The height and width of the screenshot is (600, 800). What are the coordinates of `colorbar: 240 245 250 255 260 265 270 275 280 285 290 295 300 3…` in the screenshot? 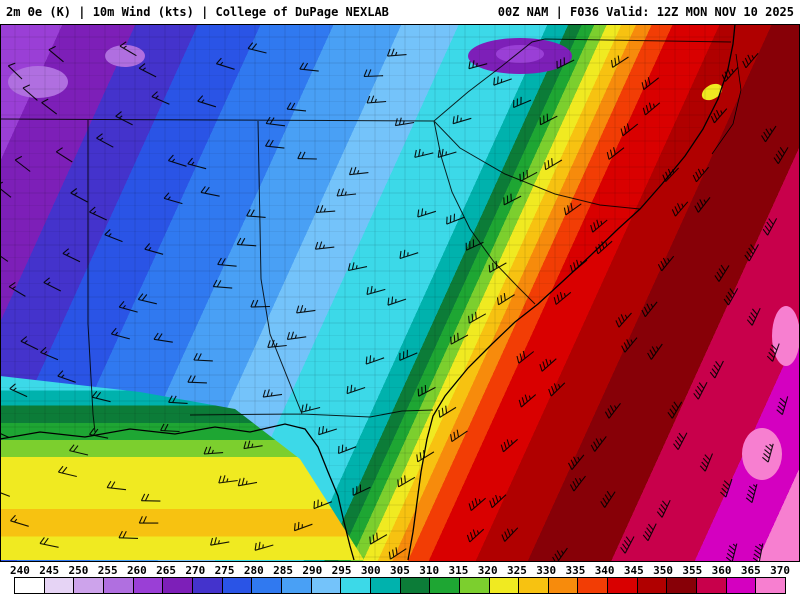 It's located at (400, 578).